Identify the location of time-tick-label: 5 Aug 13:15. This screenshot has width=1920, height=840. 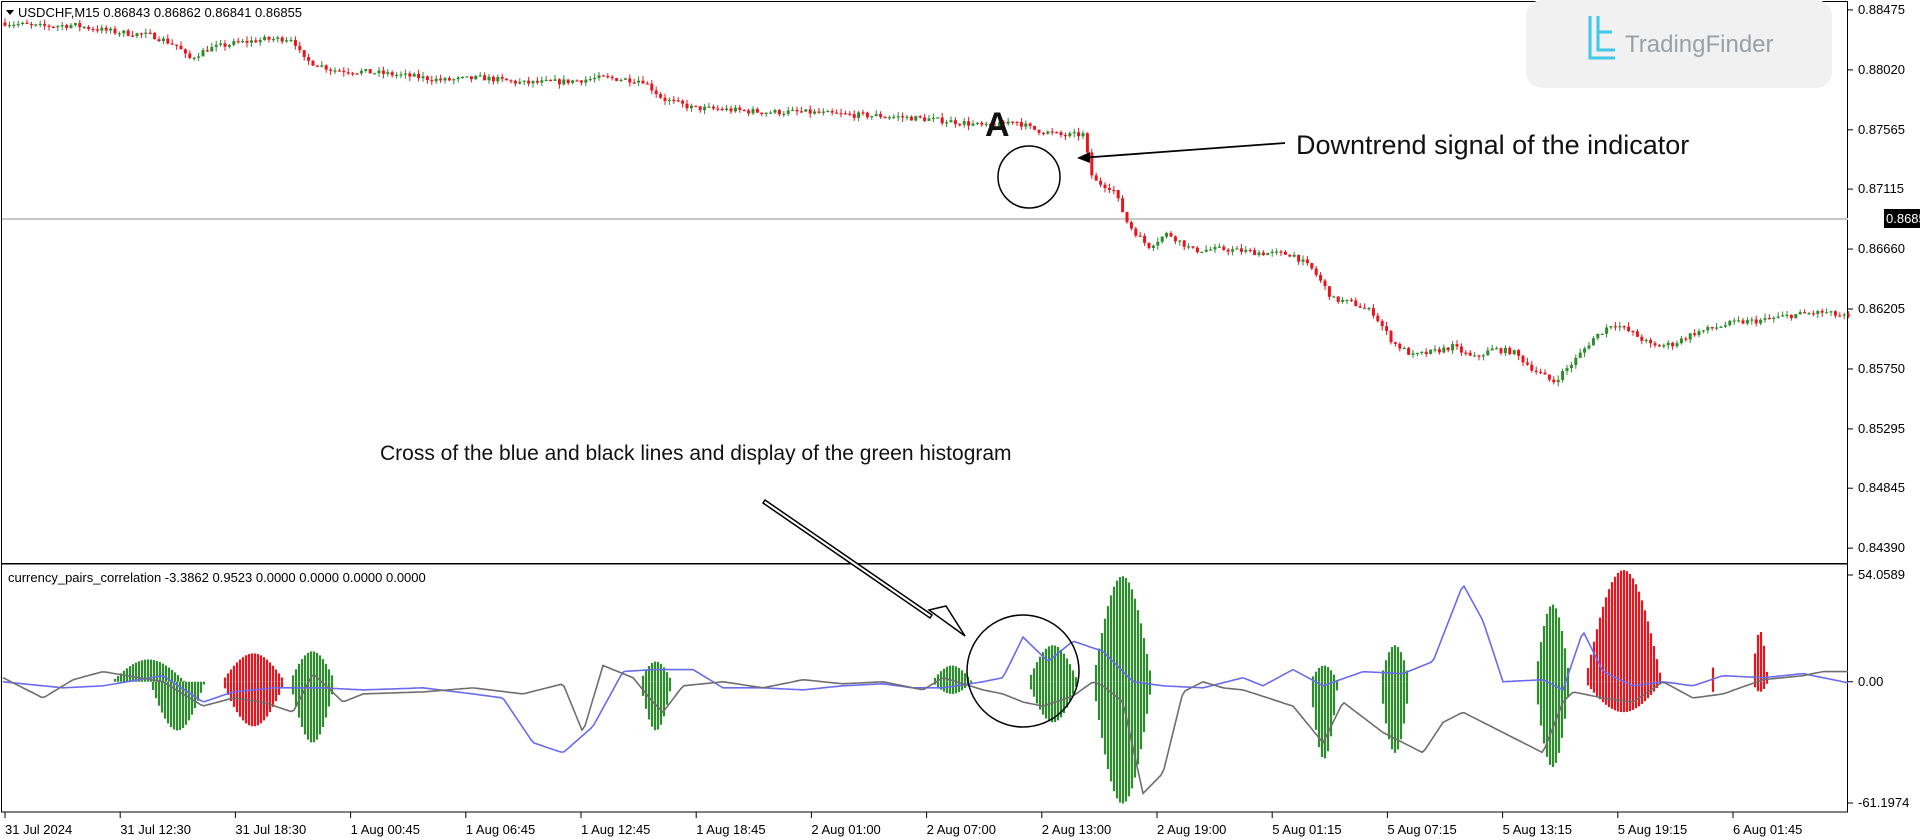
(1537, 829).